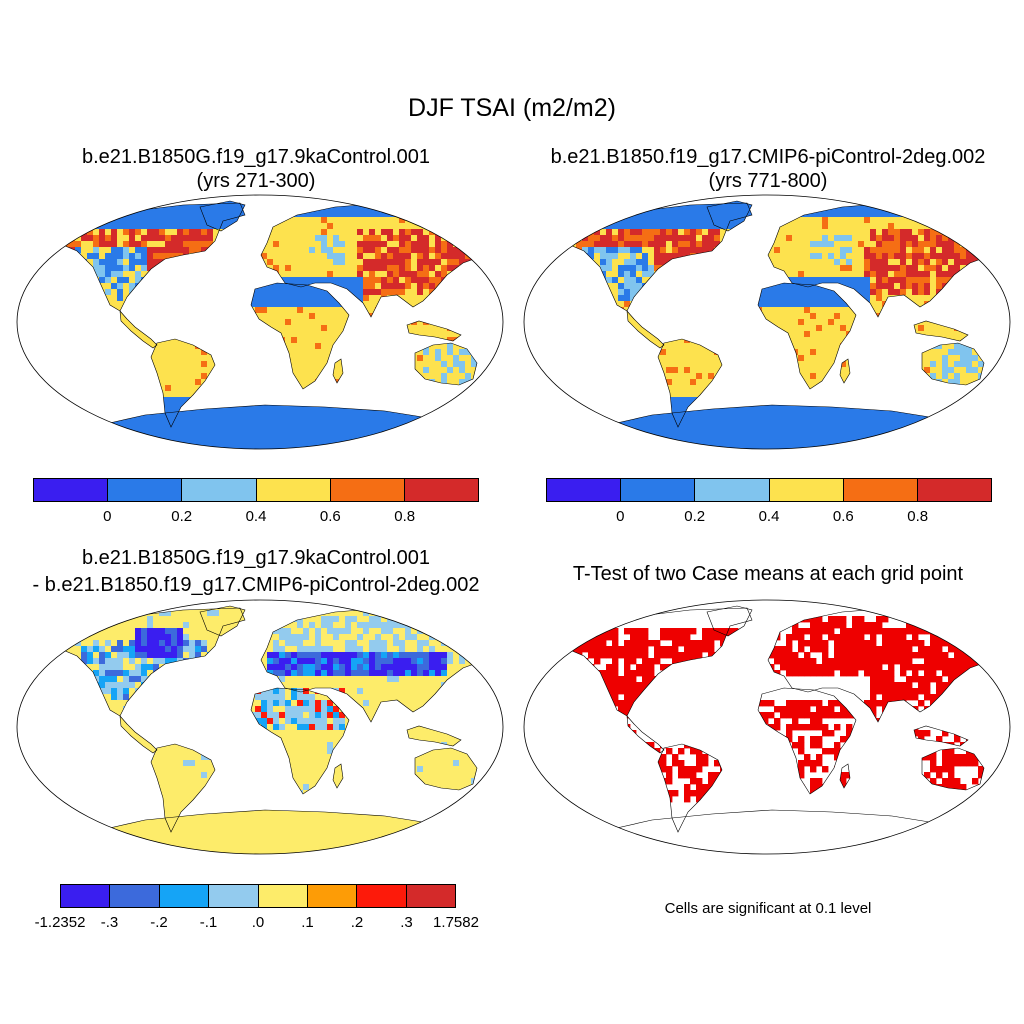  I want to click on panel2-colorbar, so click(769, 490).